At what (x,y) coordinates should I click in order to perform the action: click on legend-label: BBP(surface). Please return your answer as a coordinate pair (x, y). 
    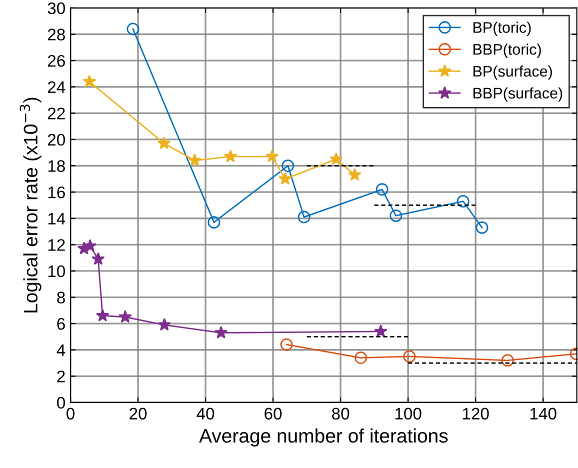
    Looking at the image, I should click on (518, 94).